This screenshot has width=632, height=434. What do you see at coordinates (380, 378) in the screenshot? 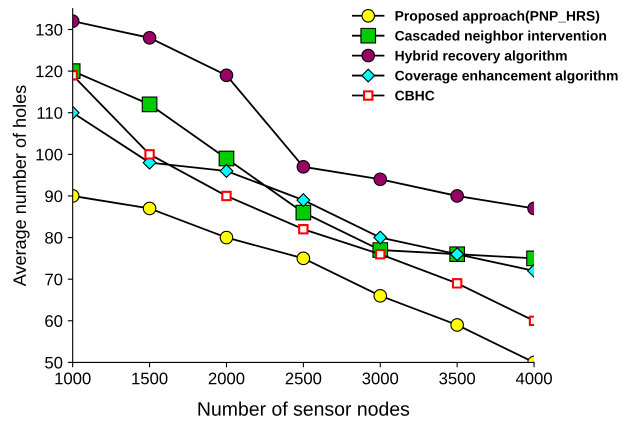
I see `x-tick-label: 3000` at bounding box center [380, 378].